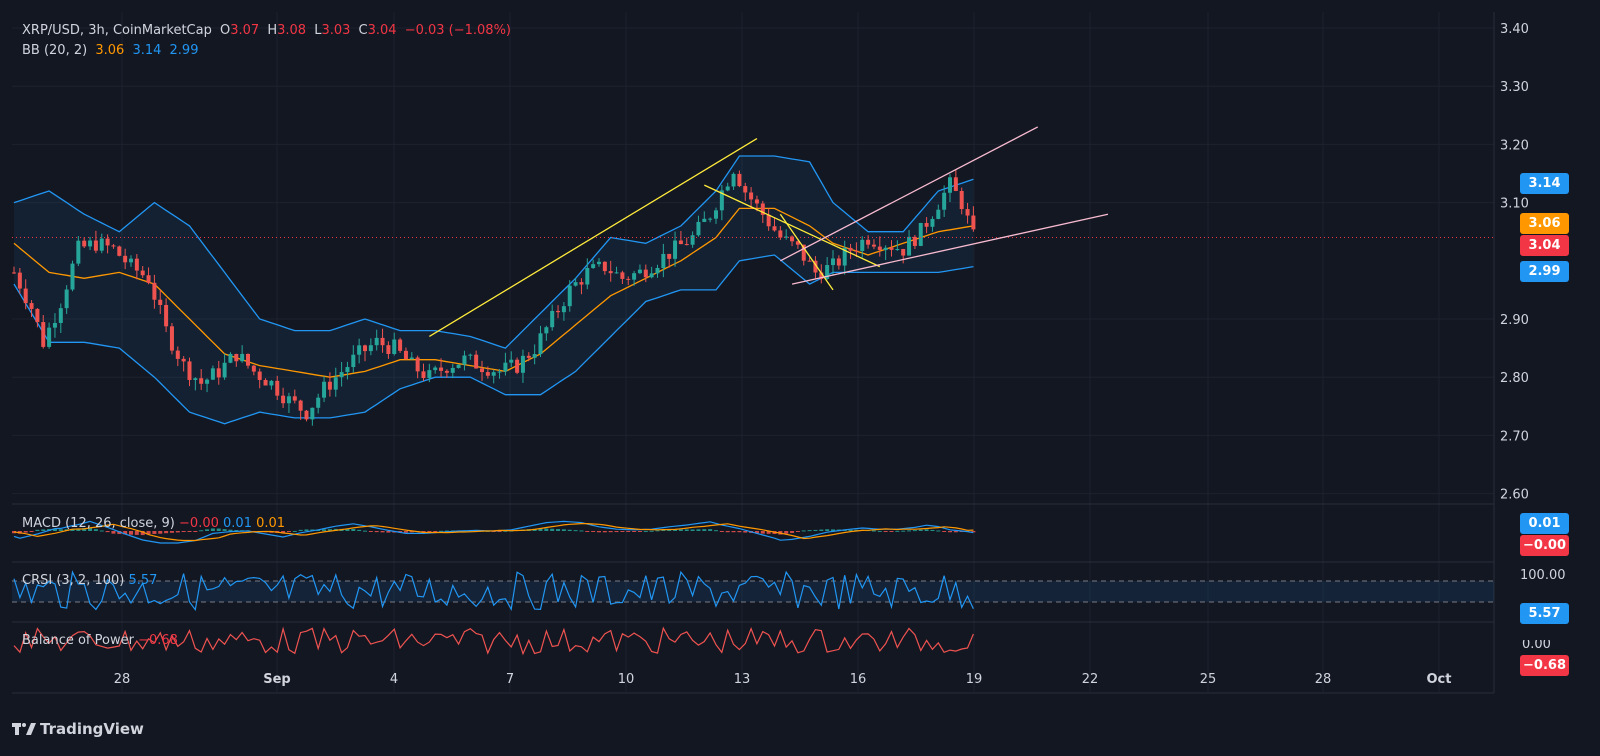 This screenshot has width=1600, height=756. What do you see at coordinates (394, 679) in the screenshot?
I see `x-tick-label: 4` at bounding box center [394, 679].